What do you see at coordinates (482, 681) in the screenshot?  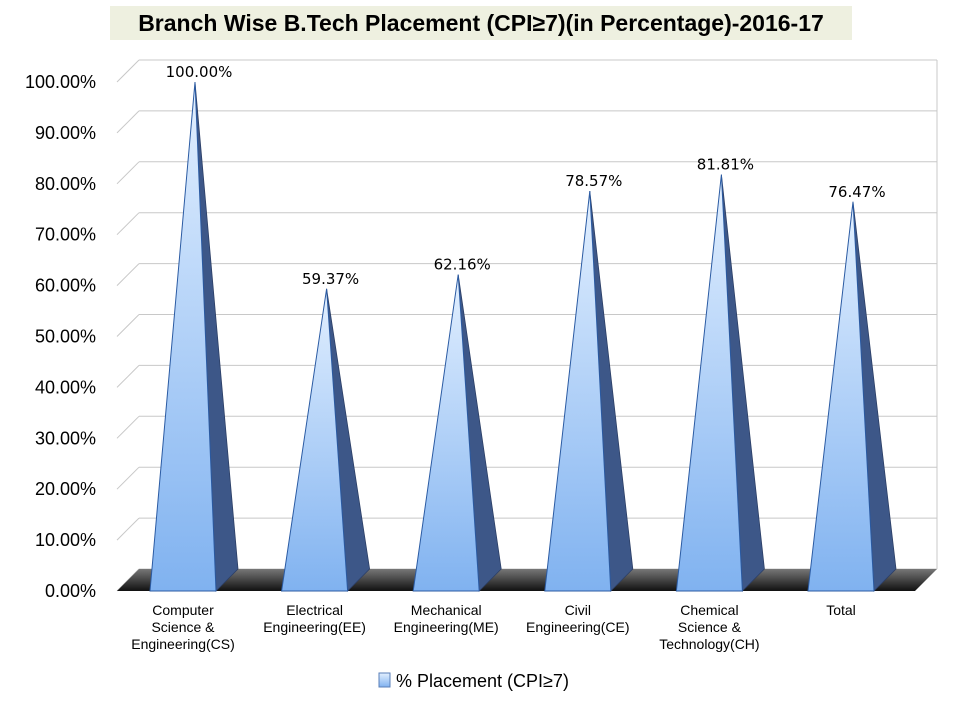 I see `legend-label: % Placement (CPI≥7)` at bounding box center [482, 681].